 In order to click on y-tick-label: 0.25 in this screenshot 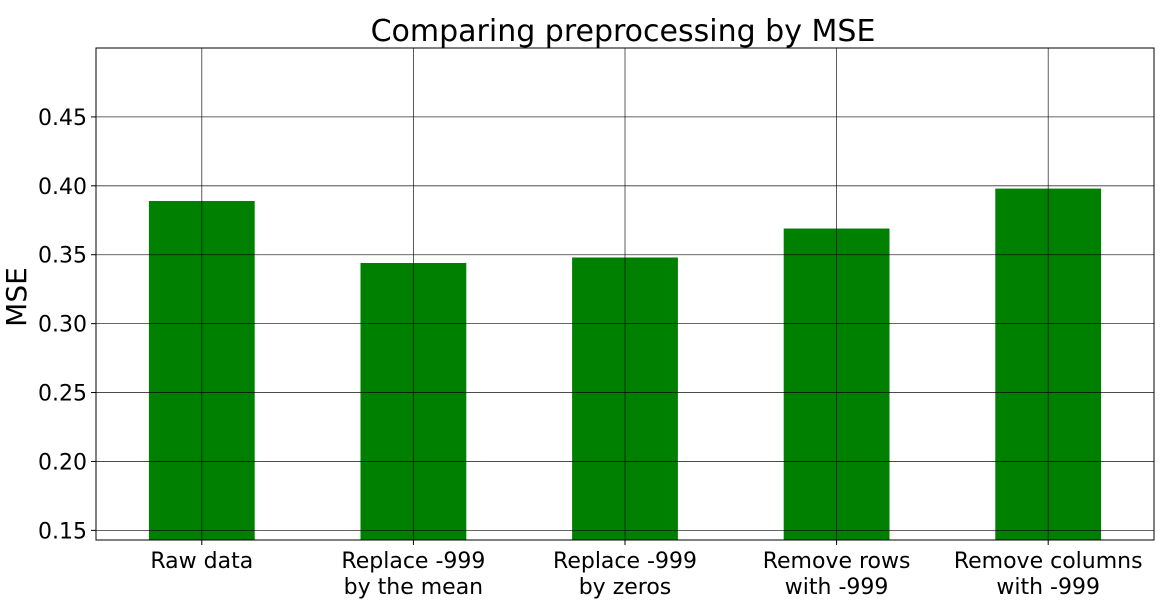, I will do `click(62, 394)`.